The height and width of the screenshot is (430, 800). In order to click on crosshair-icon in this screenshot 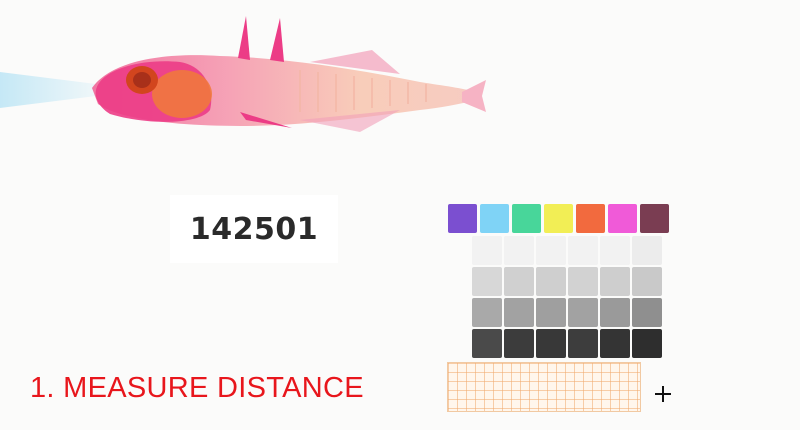, I will do `click(663, 394)`.